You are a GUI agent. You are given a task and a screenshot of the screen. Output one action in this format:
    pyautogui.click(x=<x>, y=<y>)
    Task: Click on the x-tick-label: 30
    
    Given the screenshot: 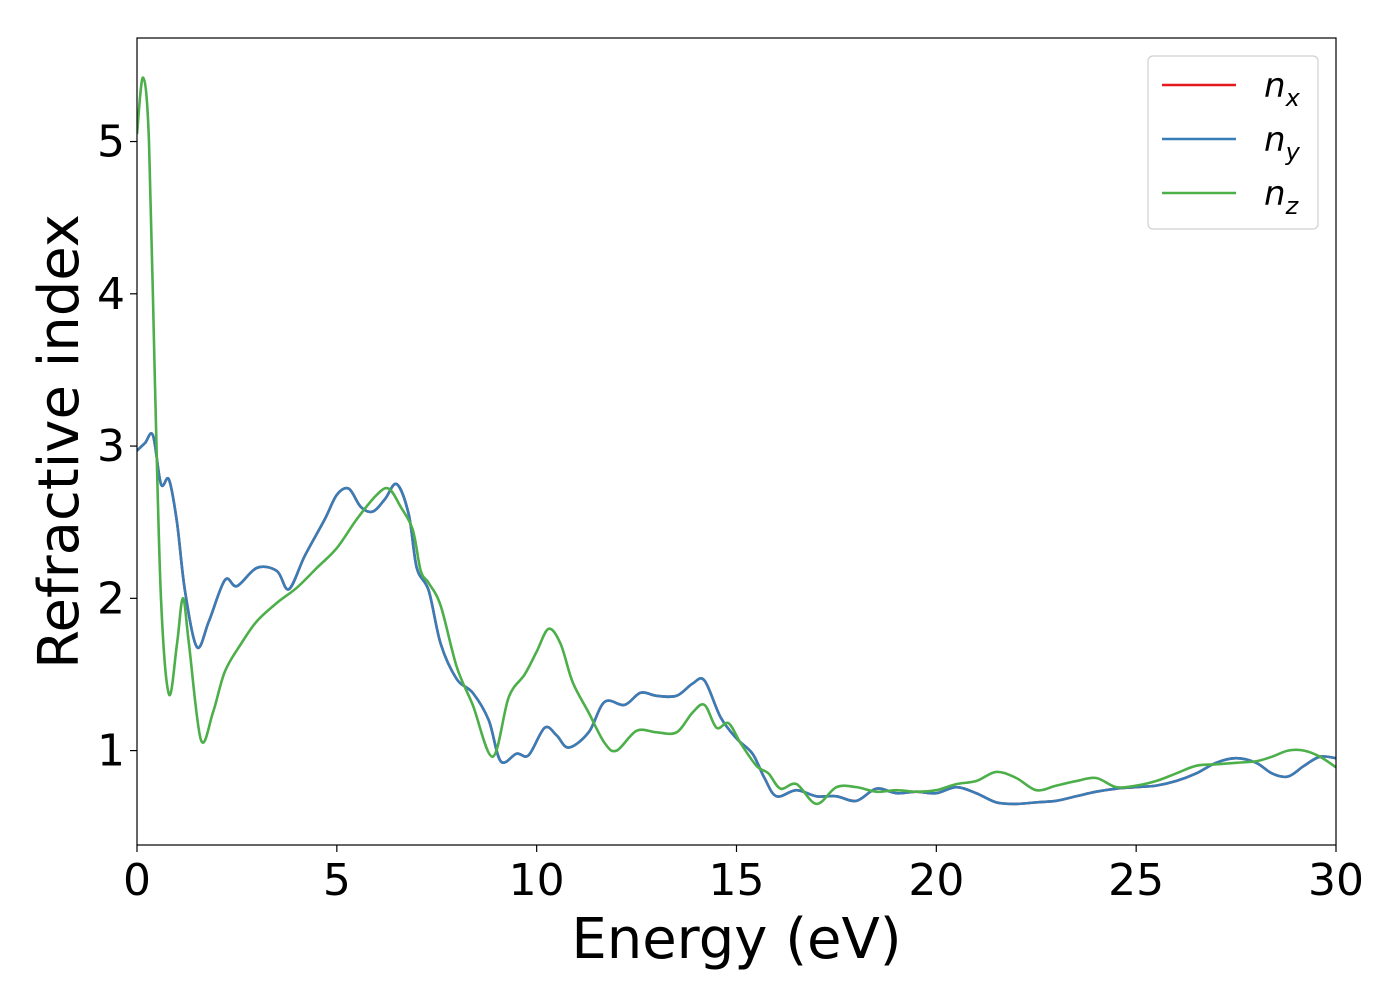 What is the action you would take?
    pyautogui.click(x=1336, y=880)
    